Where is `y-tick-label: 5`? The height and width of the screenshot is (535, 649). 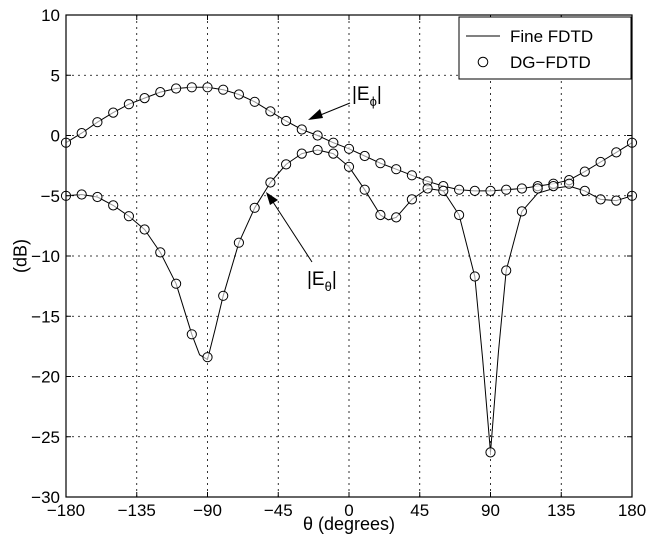 y-tick-label: 5 is located at coordinates (55, 75).